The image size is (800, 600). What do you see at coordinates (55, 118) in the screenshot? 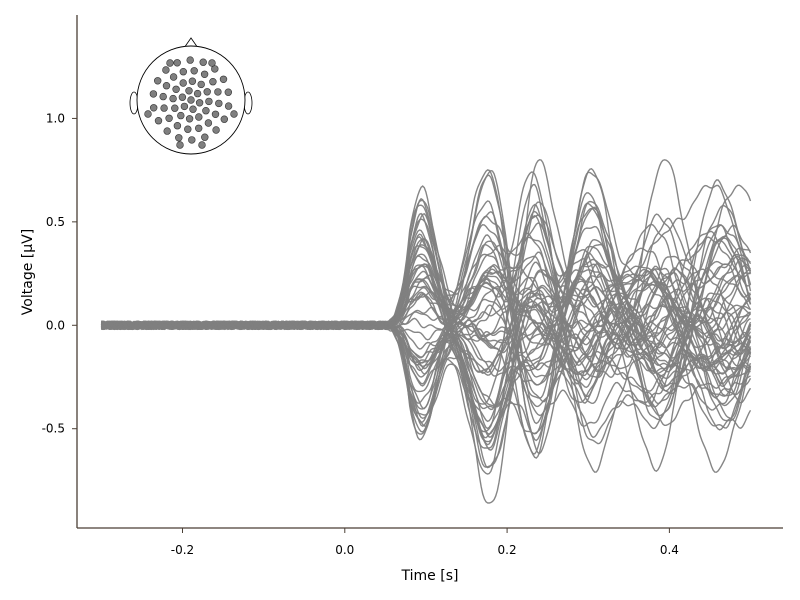
I see `y-tick-label: 1.0` at bounding box center [55, 118].